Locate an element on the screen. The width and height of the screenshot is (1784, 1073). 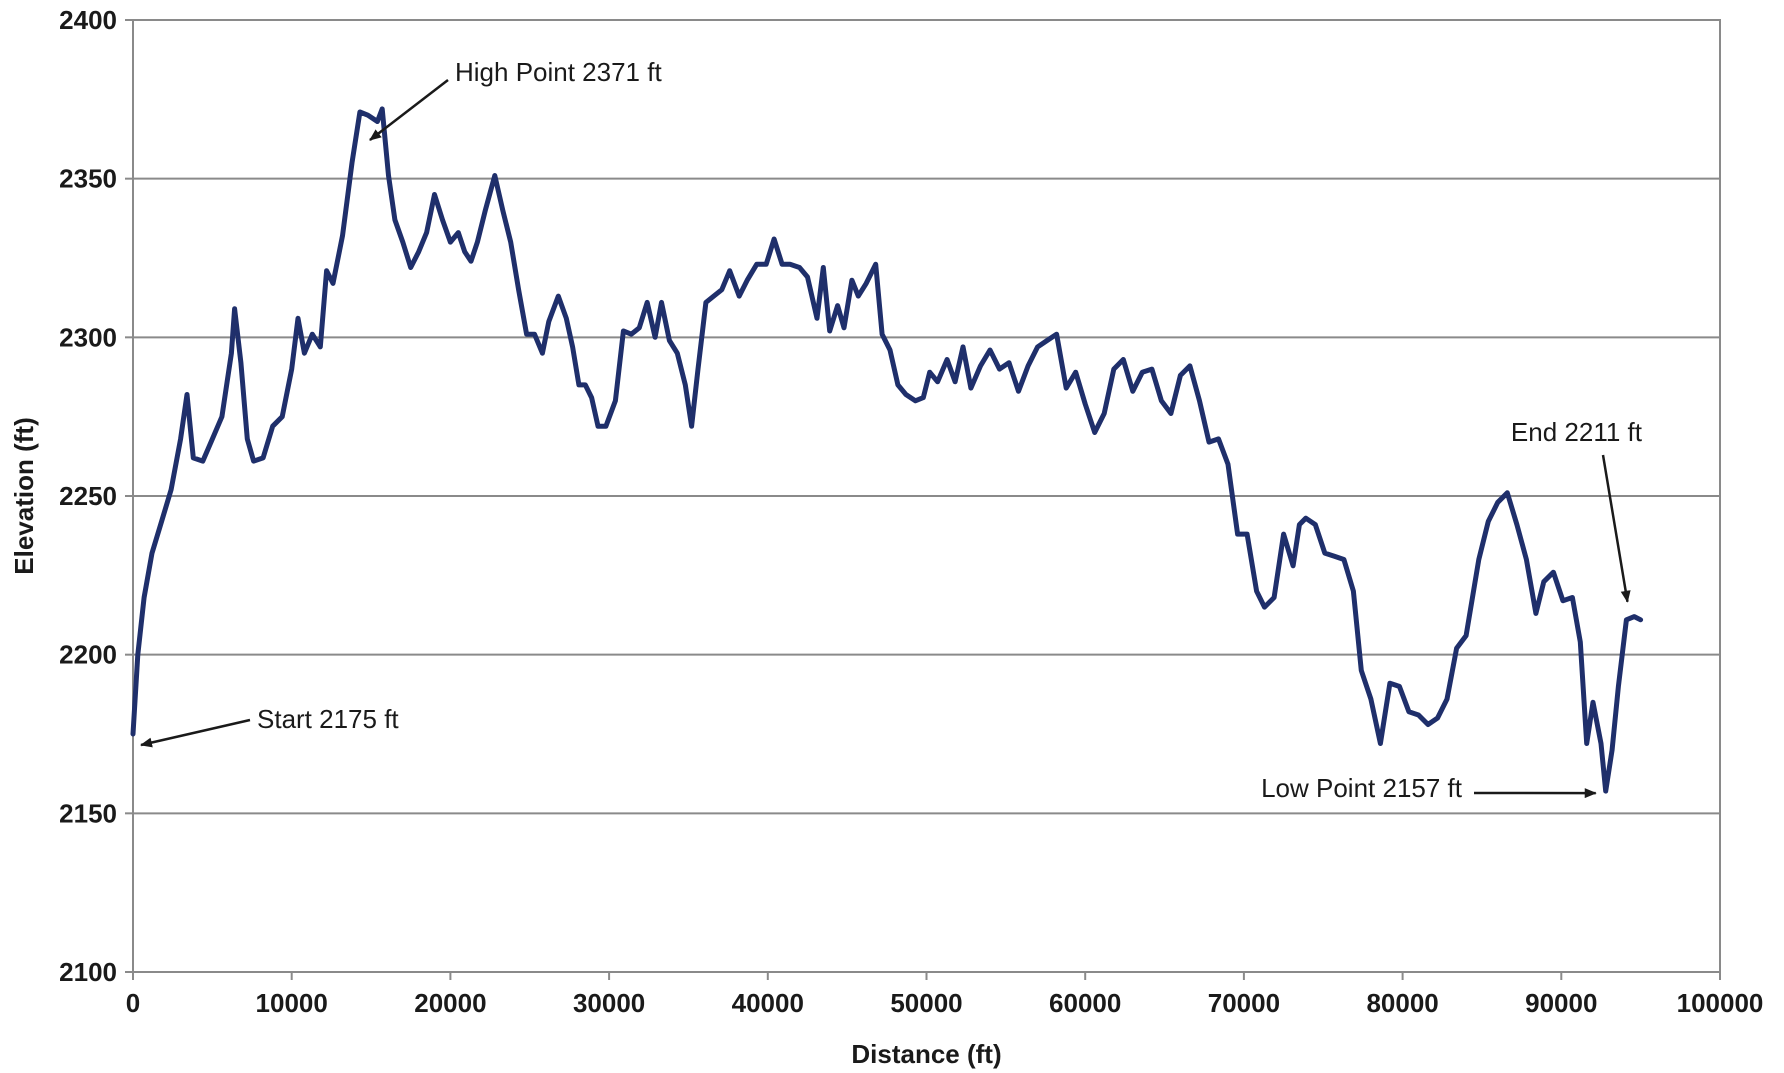
x-tick-label: 0 is located at coordinates (133, 1003).